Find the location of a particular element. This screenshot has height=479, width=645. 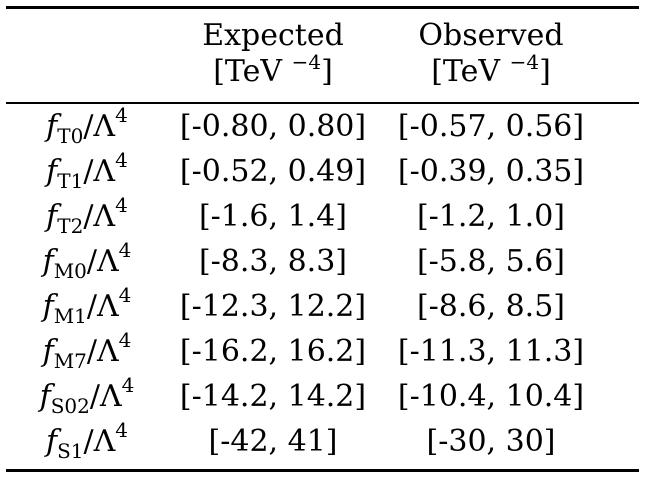

table-row: fM7/Λ4 [-16.2, 16.2] [-11.3, 11.3] is located at coordinates (322, 351).